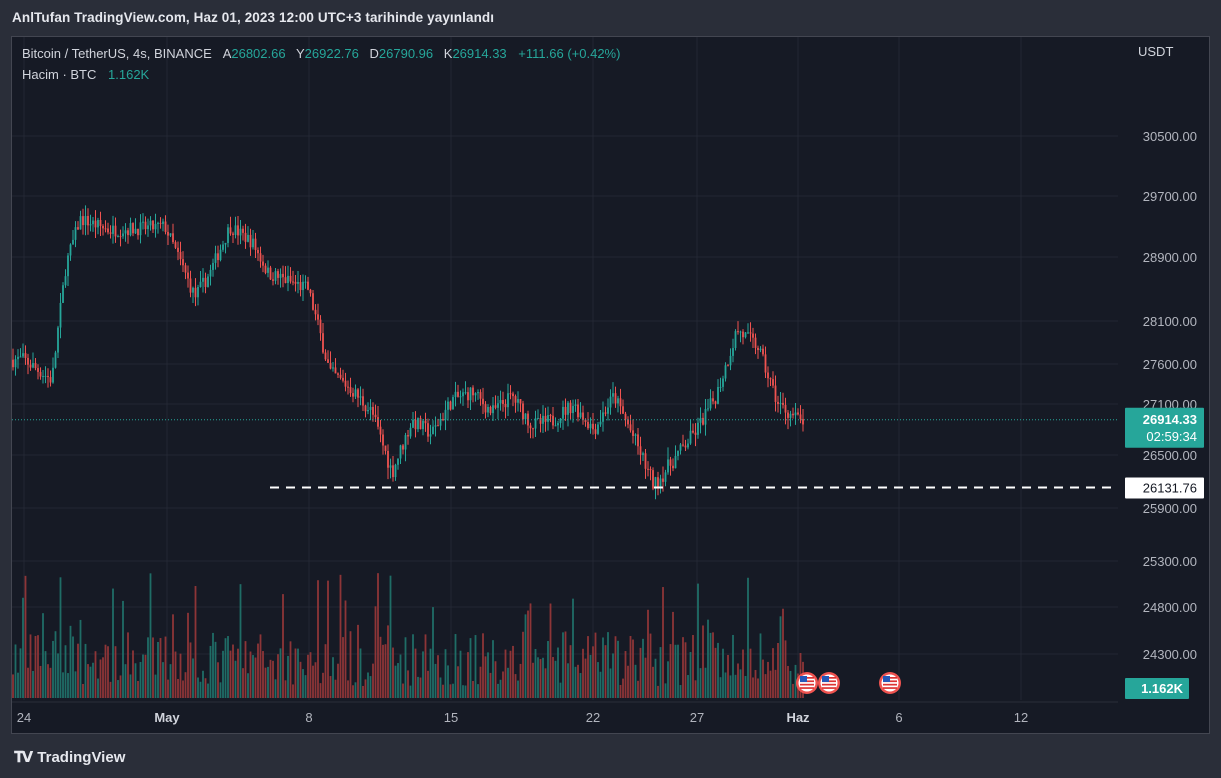  What do you see at coordinates (848, 683) in the screenshot?
I see `event-flags` at bounding box center [848, 683].